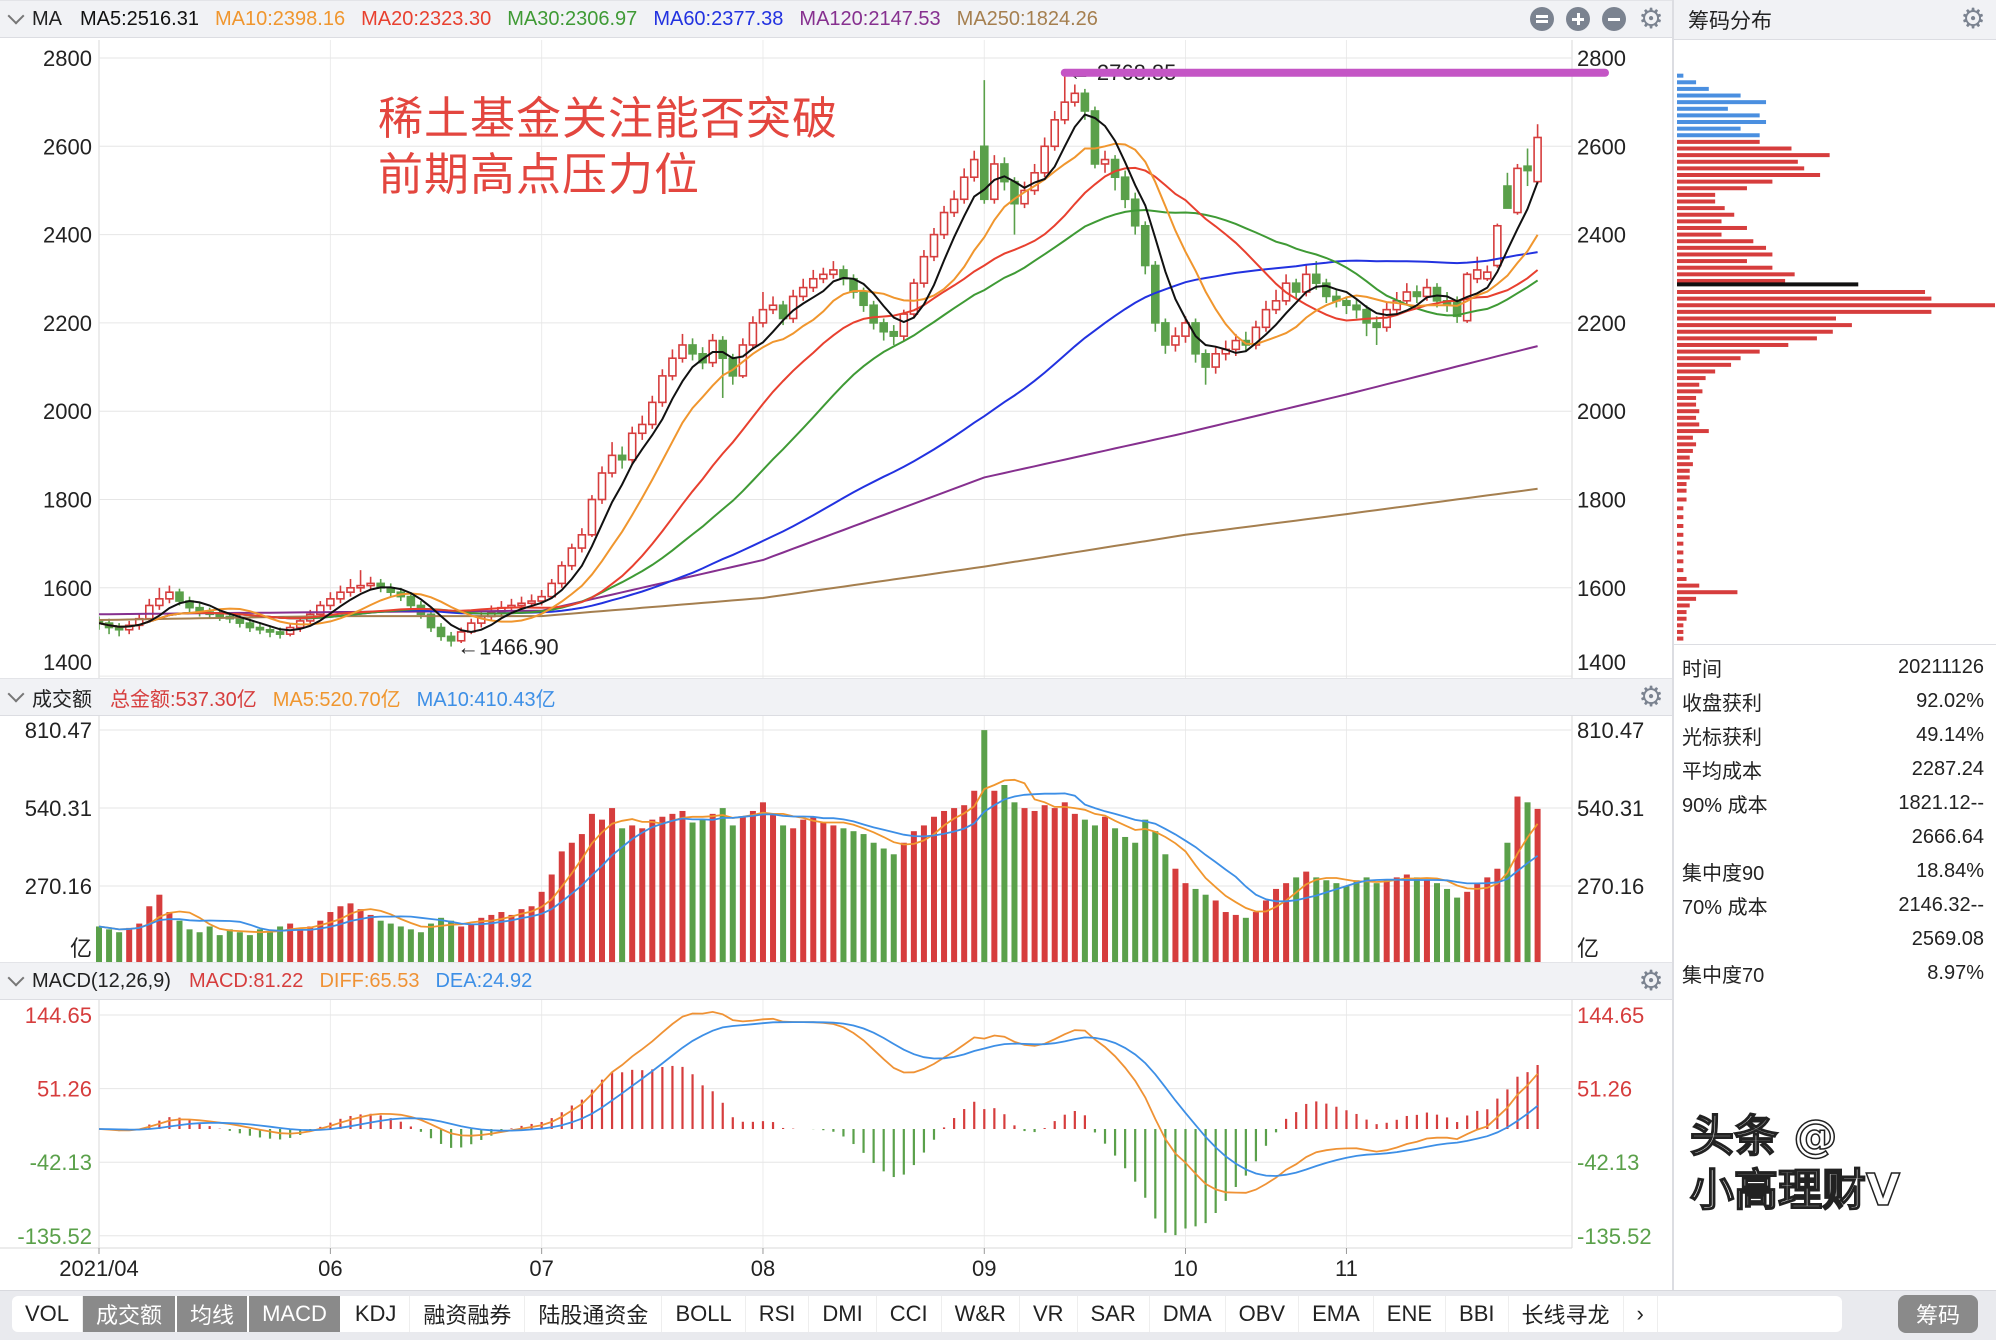 The width and height of the screenshot is (1996, 1340). What do you see at coordinates (1566, 1314) in the screenshot?
I see `tab-长线寻龙: 长线寻龙` at bounding box center [1566, 1314].